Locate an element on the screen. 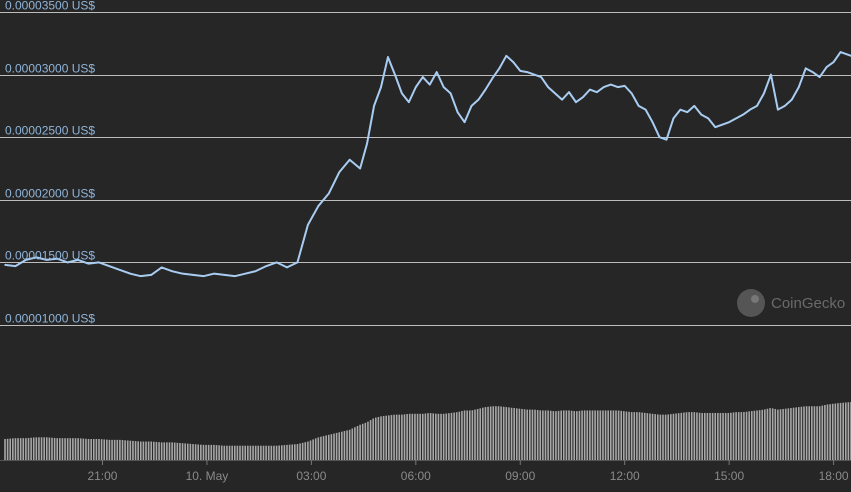  y-tick-label: 0.00003000 US$ is located at coordinates (50, 69).